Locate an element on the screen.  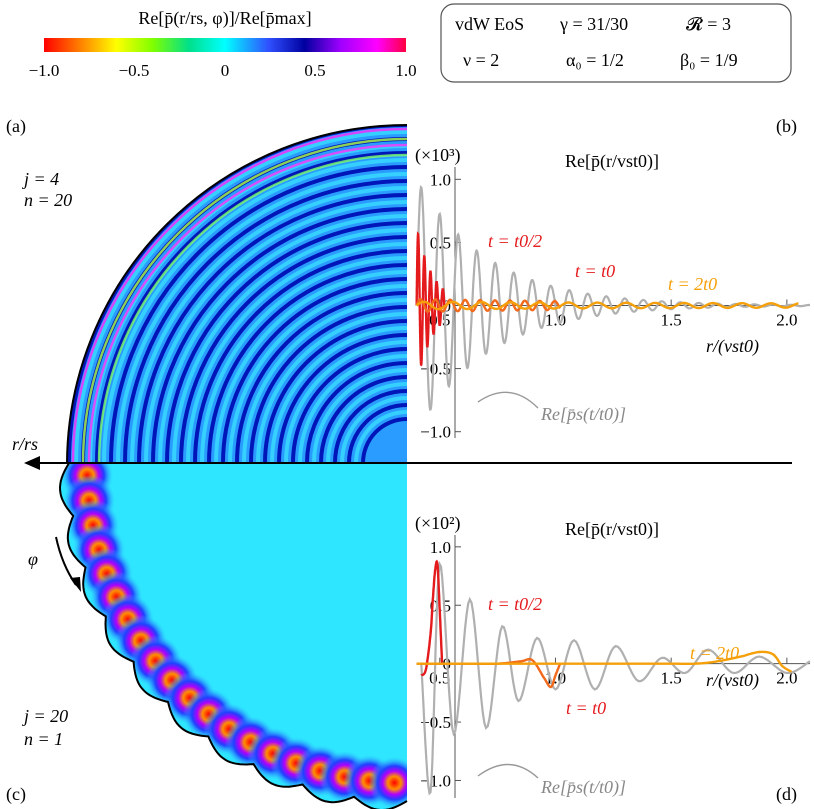
scale-label: (×10³) is located at coordinates (438, 155).